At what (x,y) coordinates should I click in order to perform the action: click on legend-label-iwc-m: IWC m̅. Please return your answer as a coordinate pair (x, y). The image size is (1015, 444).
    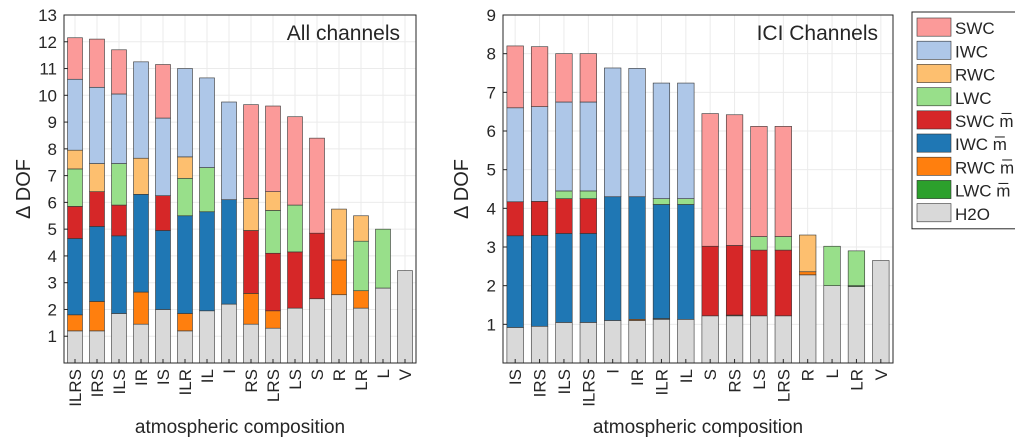
    Looking at the image, I should click on (981, 144).